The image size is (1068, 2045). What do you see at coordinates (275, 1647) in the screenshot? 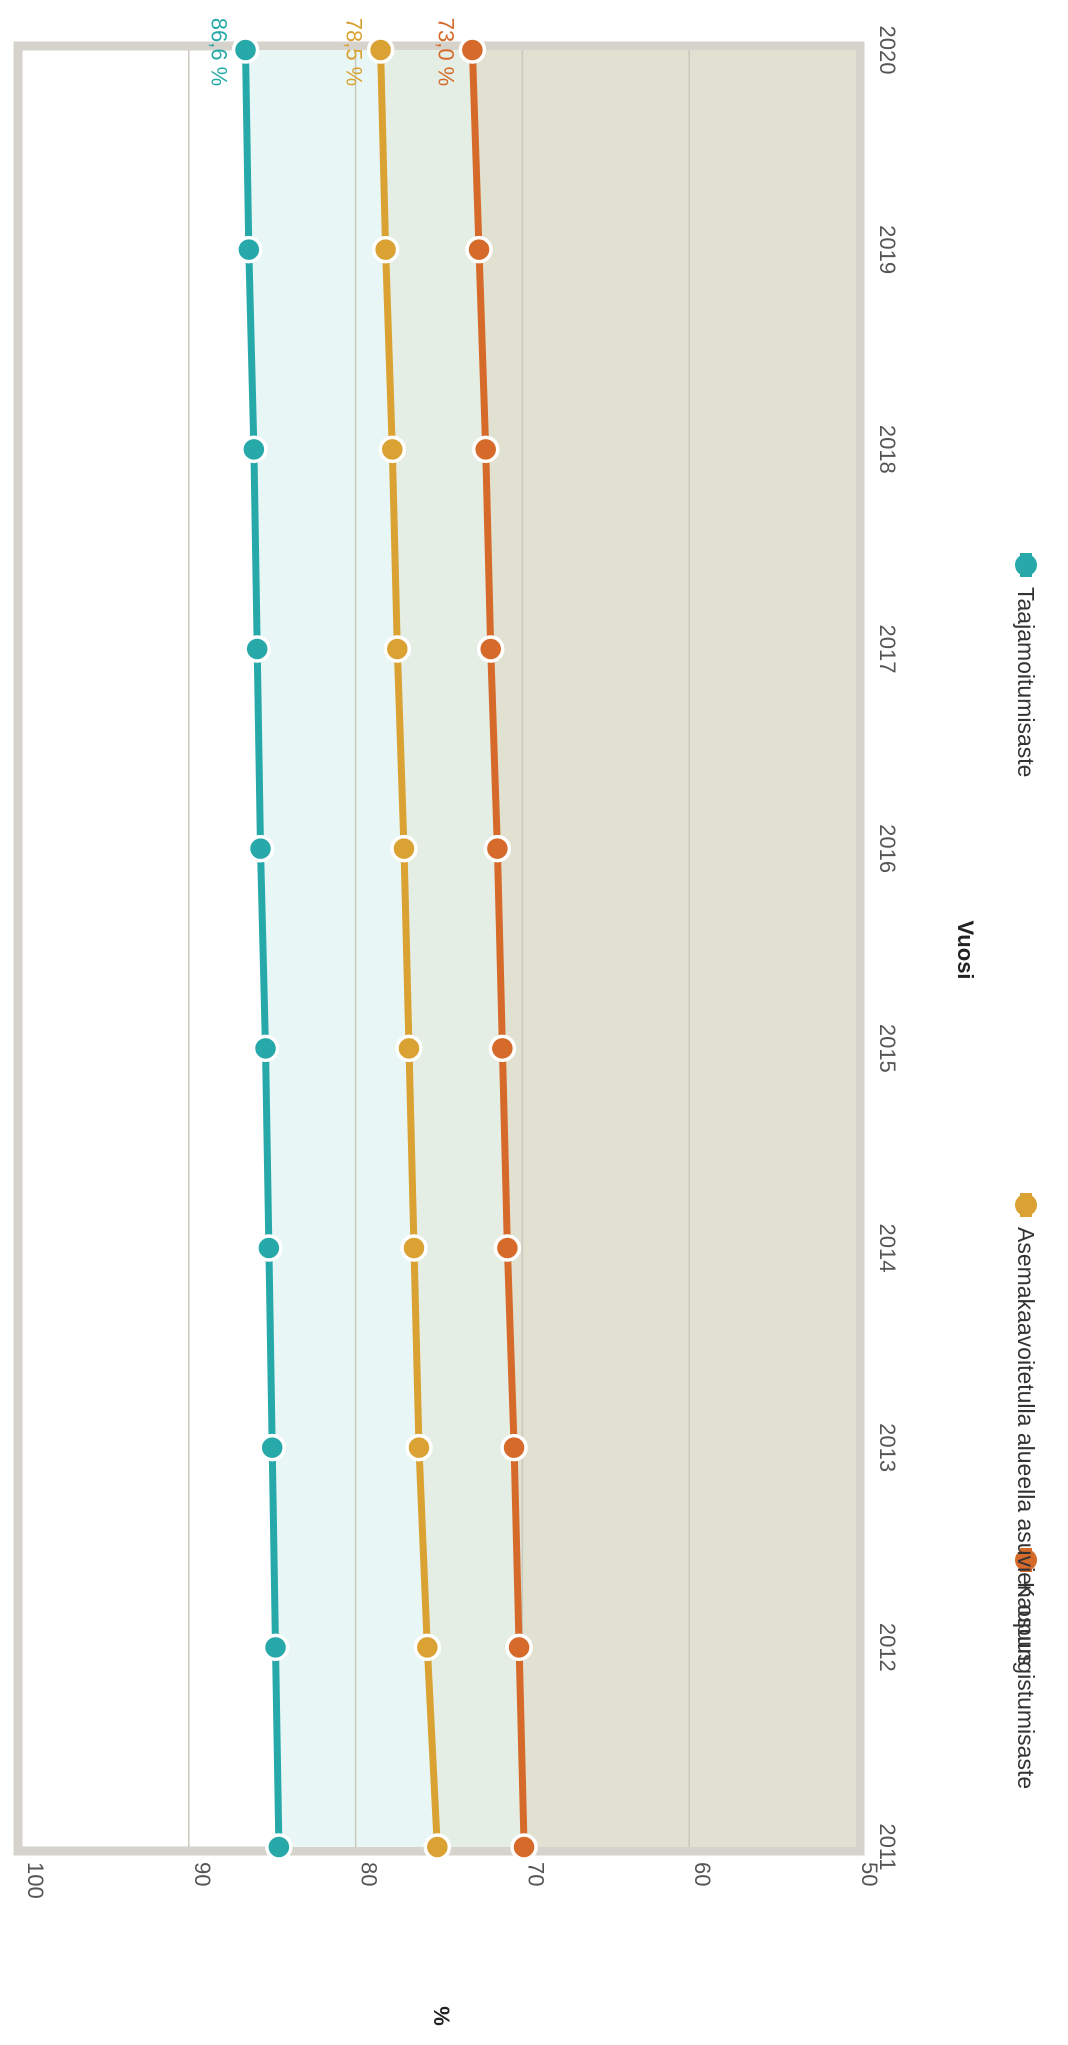
I see `data-point-series-2-2012` at bounding box center [275, 1647].